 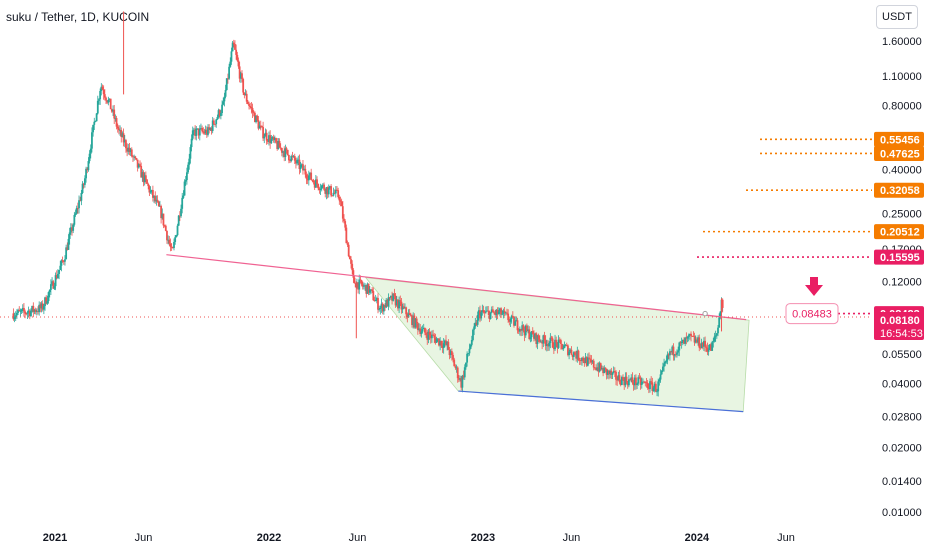 I want to click on support-trendline, so click(x=601, y=401).